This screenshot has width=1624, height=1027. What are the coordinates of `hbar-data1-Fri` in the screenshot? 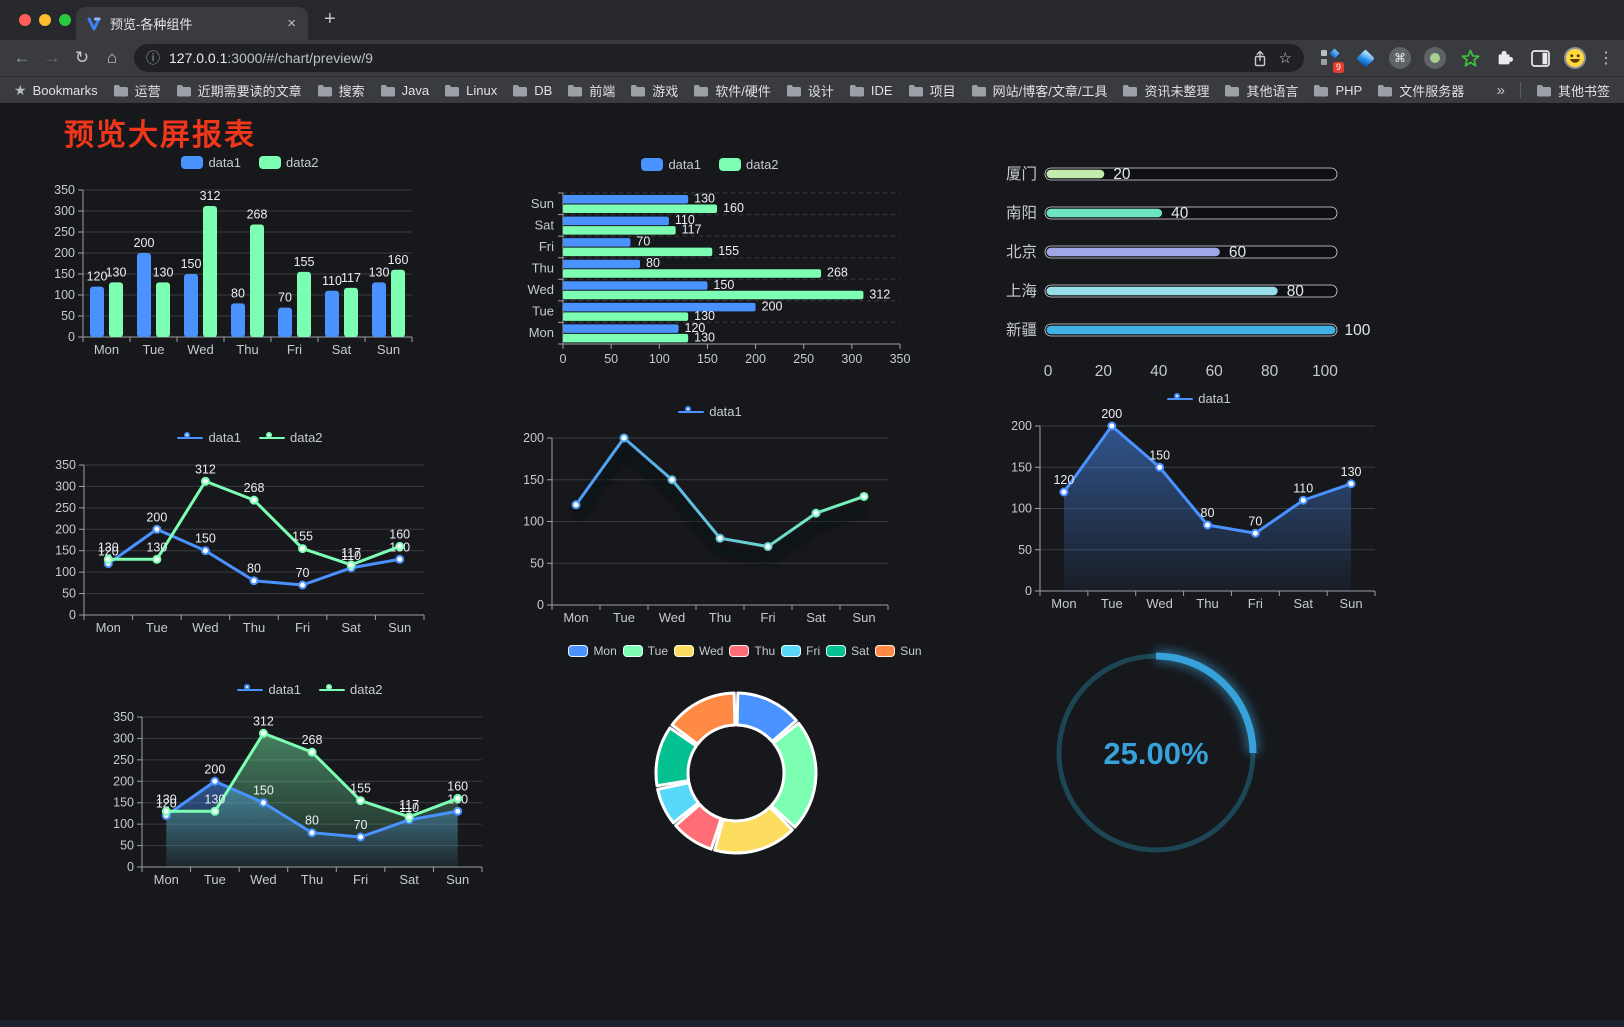 It's located at (597, 242).